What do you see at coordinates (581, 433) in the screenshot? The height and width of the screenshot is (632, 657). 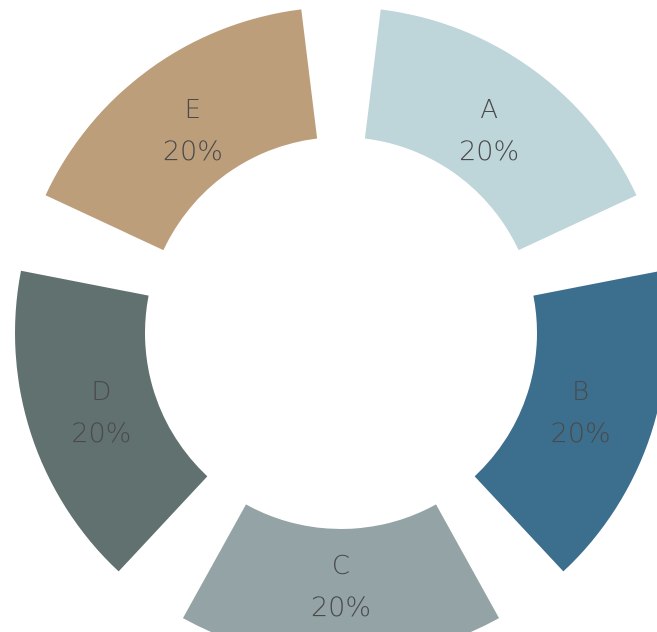 I see `slice-value-b: 20%` at bounding box center [581, 433].